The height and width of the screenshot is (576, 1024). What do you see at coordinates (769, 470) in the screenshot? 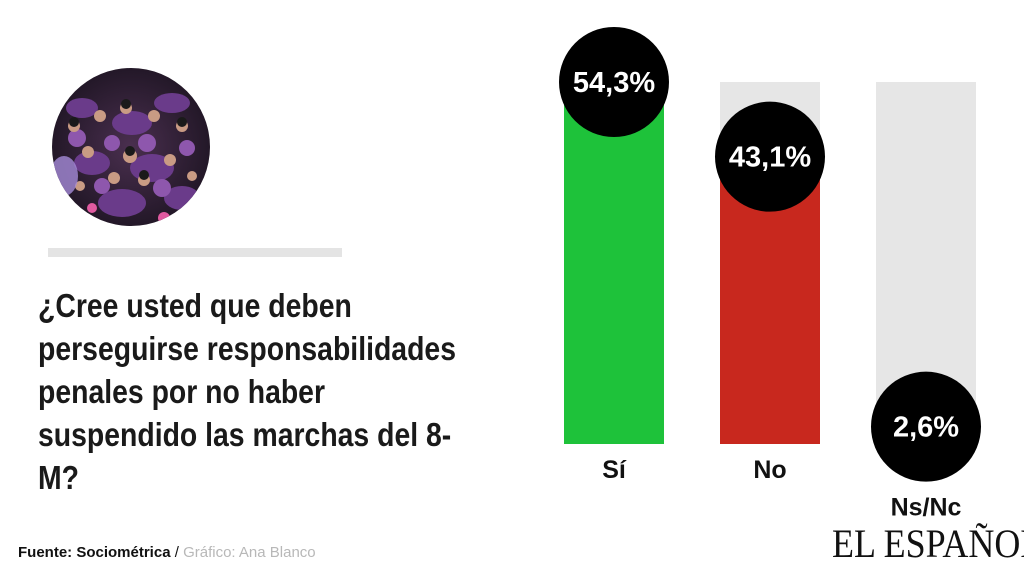
I see `category-label-1: No` at bounding box center [769, 470].